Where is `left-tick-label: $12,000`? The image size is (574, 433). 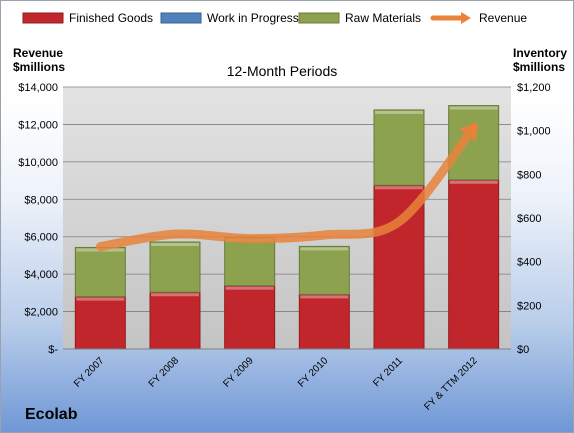
left-tick-label: $12,000 is located at coordinates (38, 125).